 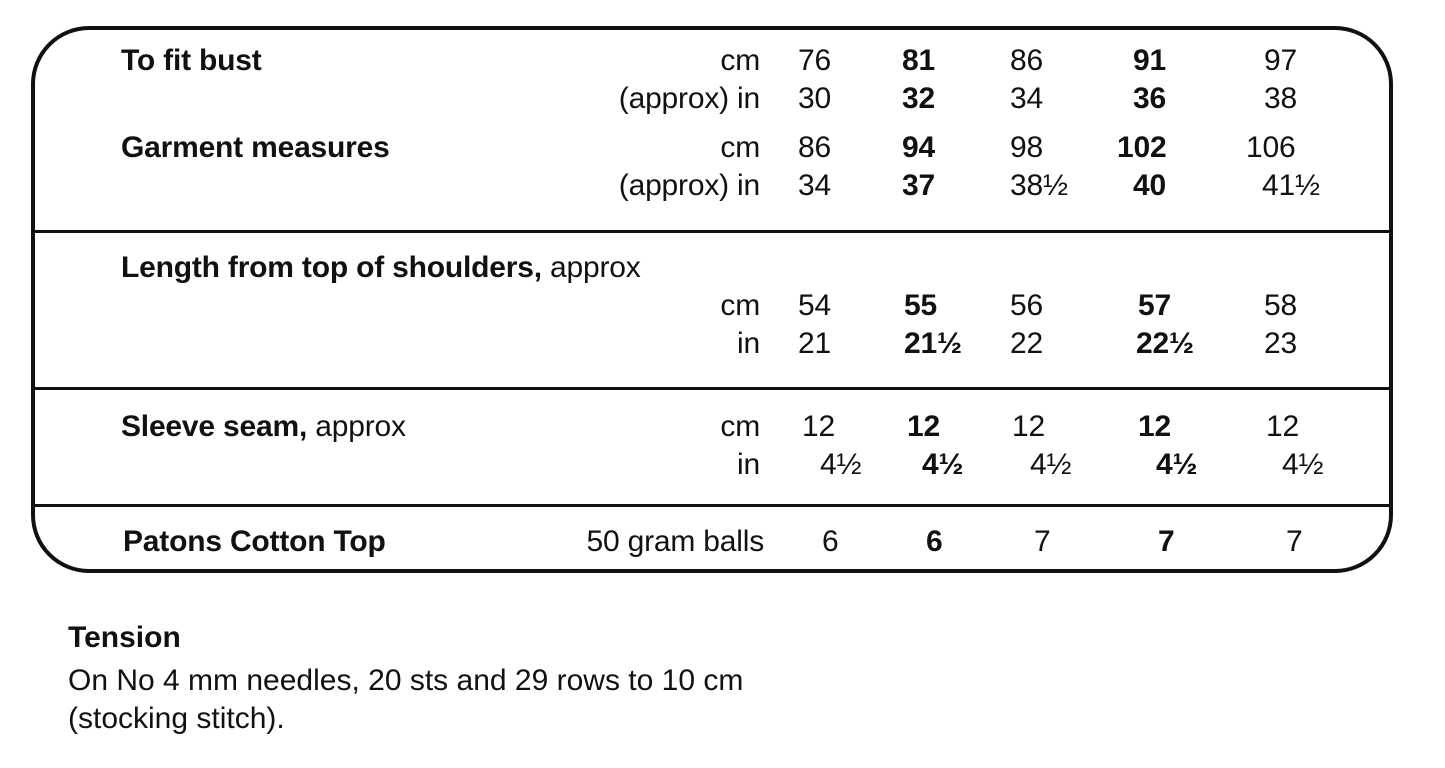 I want to click on sleeve-in-4: 4½, so click(x=1177, y=464).